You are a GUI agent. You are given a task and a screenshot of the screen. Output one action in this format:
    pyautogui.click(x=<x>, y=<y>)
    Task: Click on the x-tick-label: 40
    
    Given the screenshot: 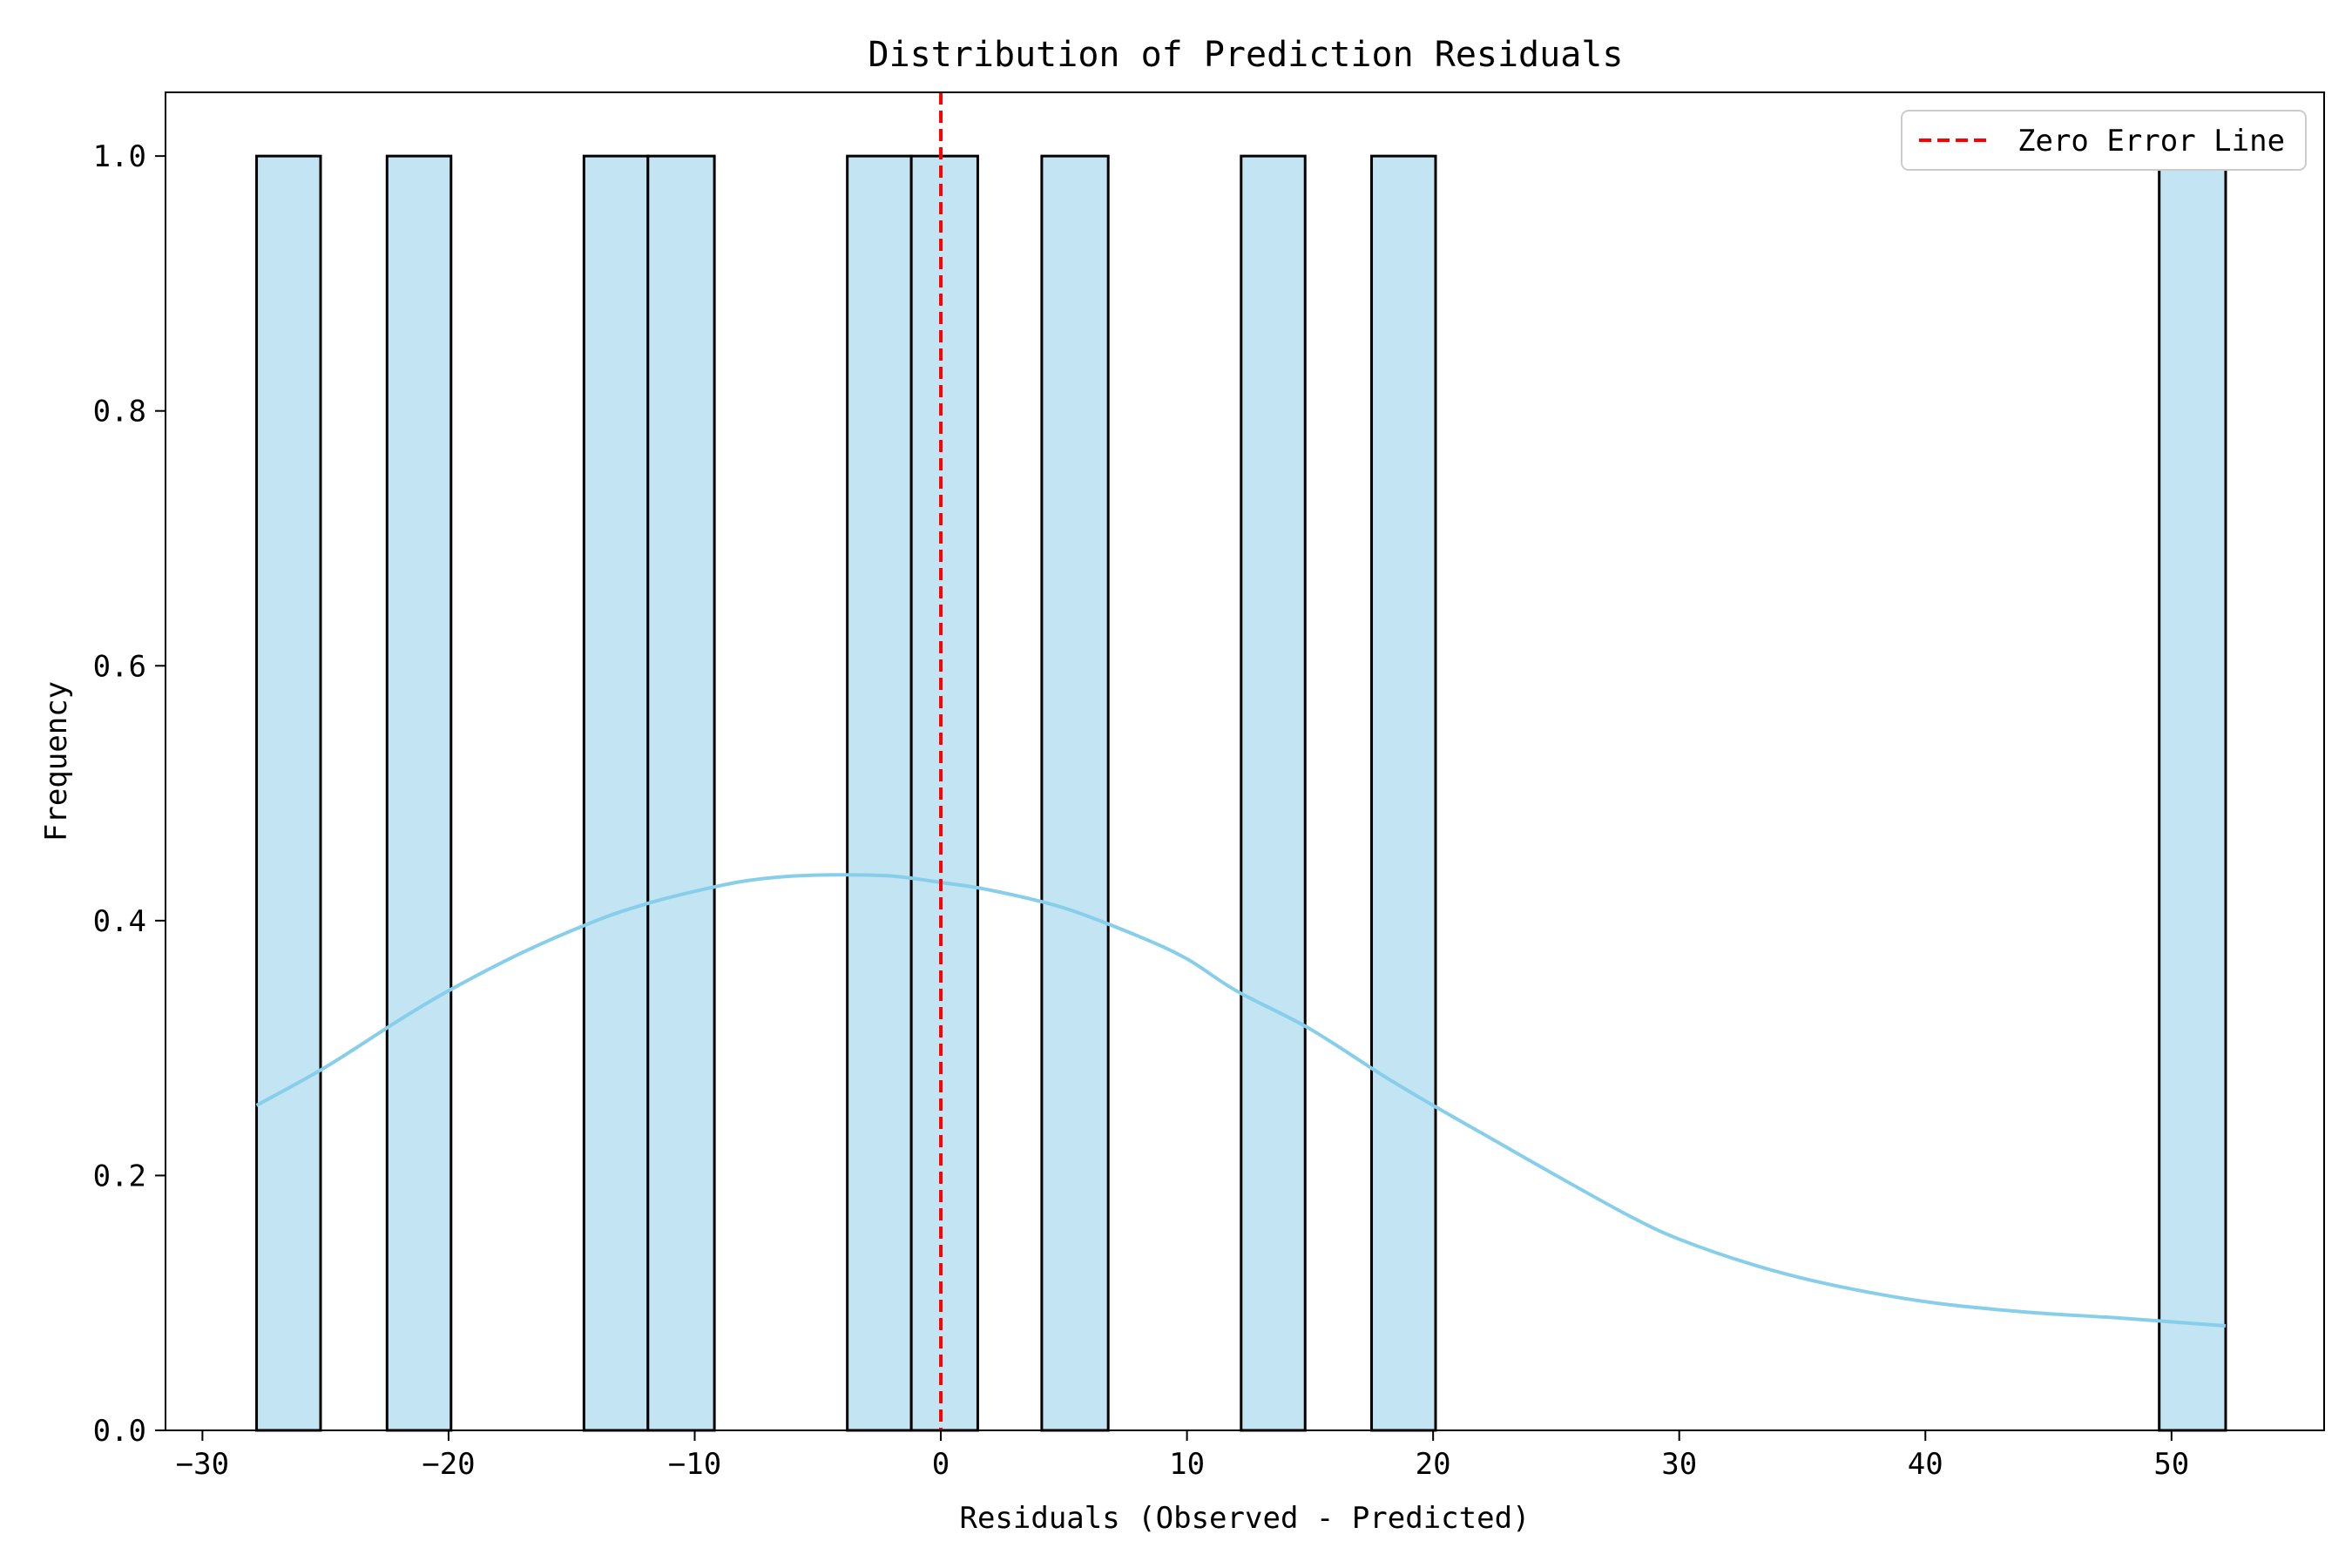 What is the action you would take?
    pyautogui.click(x=1925, y=1464)
    